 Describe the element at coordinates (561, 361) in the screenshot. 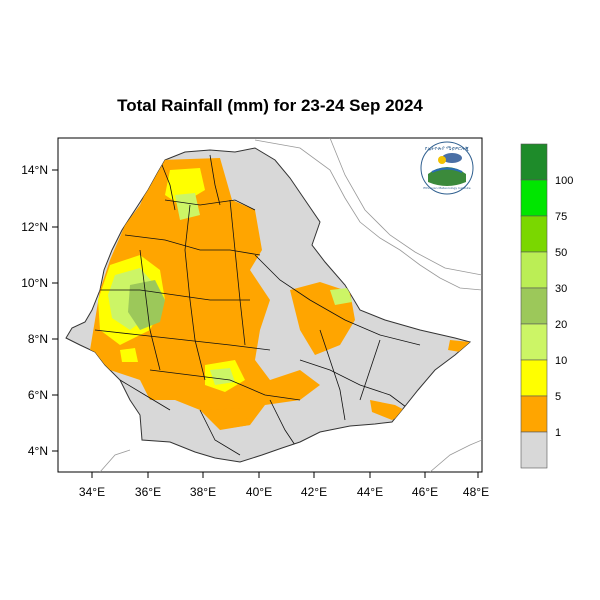

I see `legend-label: 10` at that location.